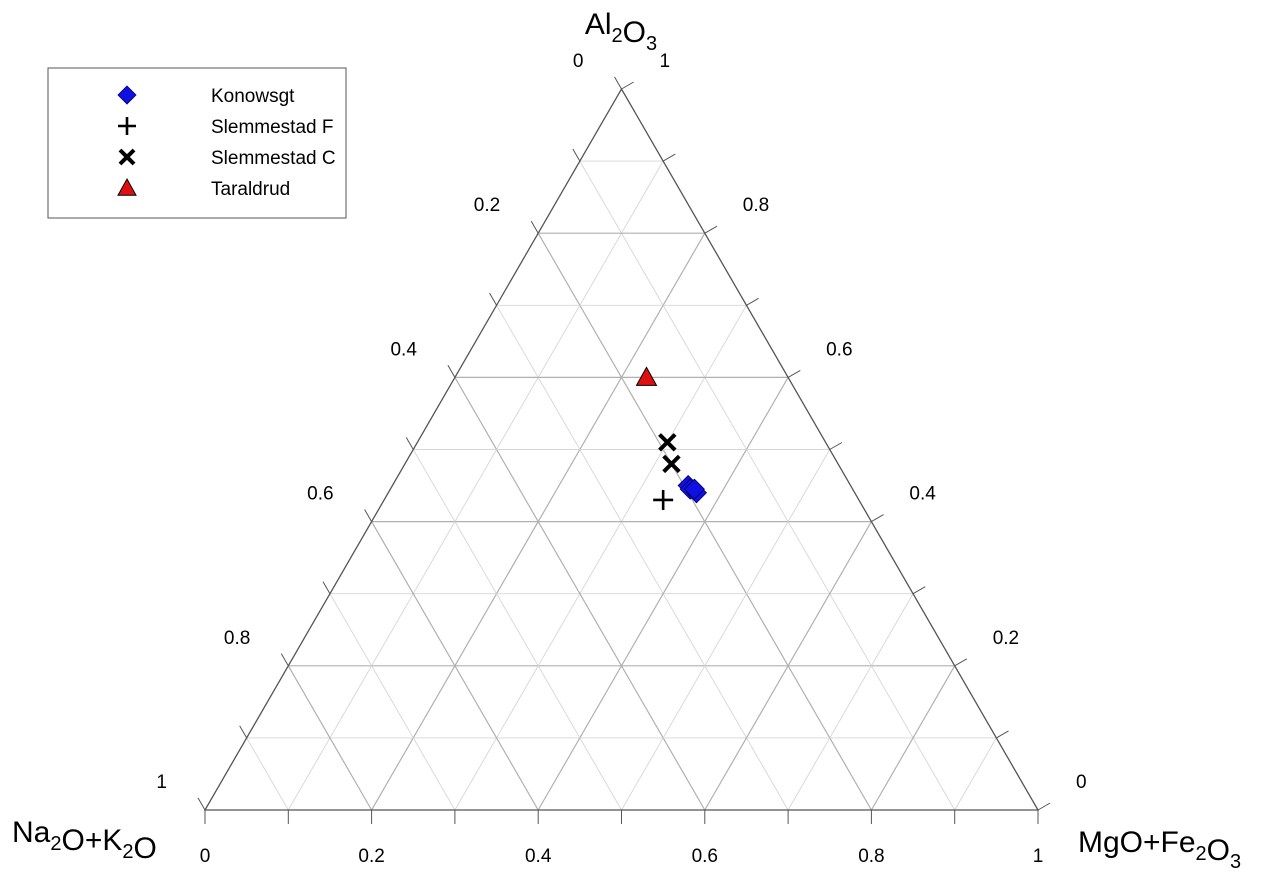 The height and width of the screenshot is (878, 1281). Describe the element at coordinates (617, 36) in the screenshot. I see `apex-label-top-subscript: 2` at that location.